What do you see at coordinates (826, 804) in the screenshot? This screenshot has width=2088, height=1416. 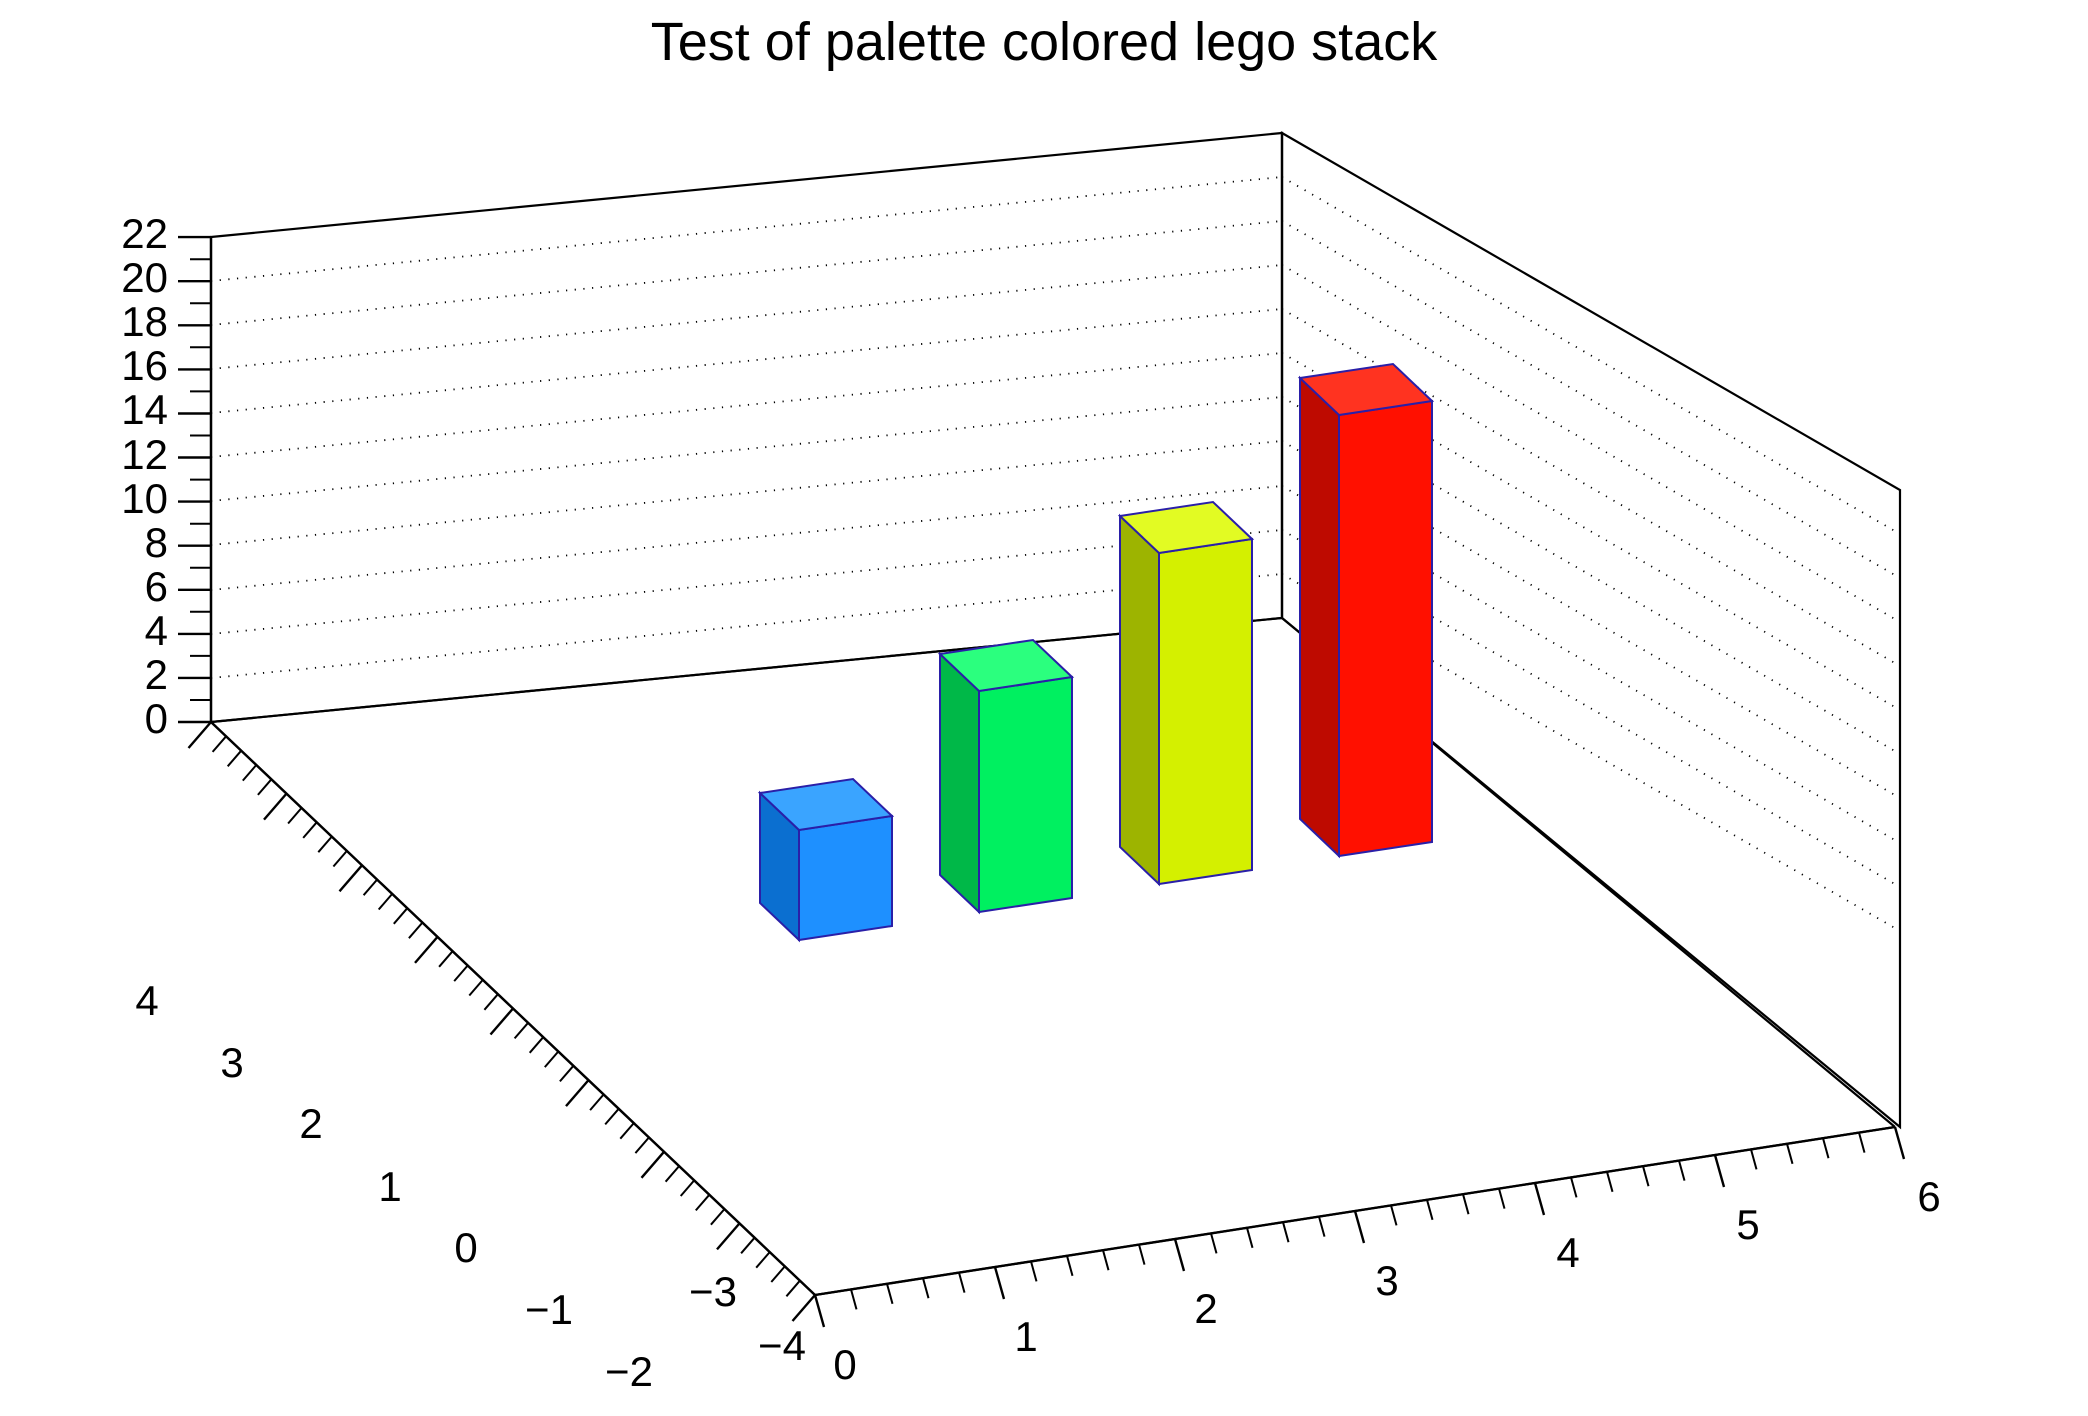 I see `bar-1-top-face` at bounding box center [826, 804].